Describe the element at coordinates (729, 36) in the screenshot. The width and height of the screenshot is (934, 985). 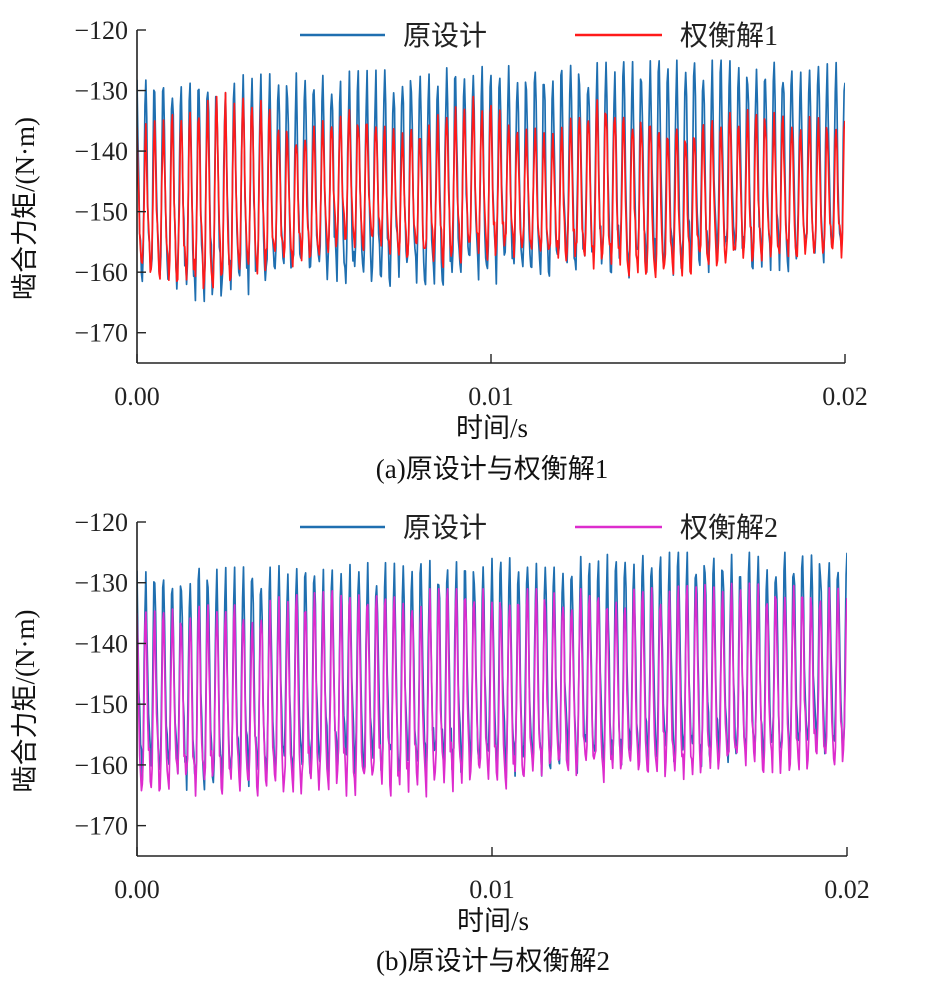
I see `legend-label: 权衡解1` at that location.